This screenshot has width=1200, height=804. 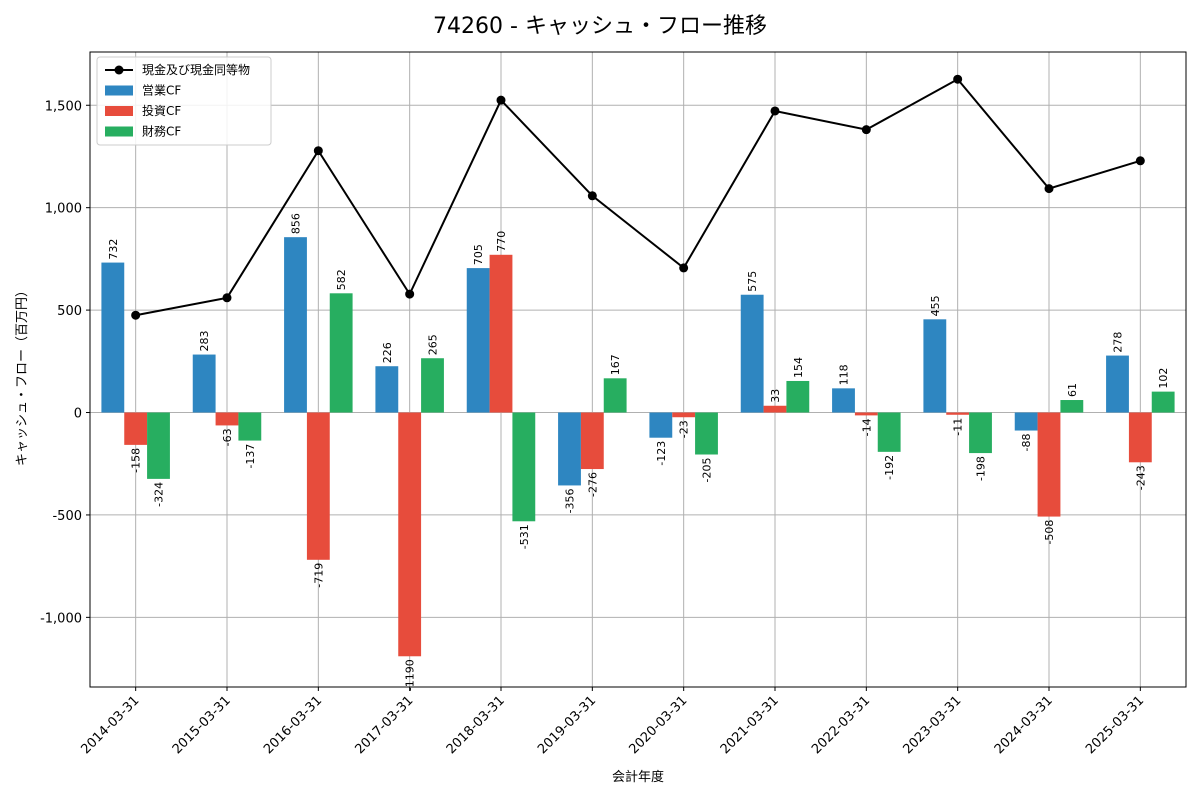 I want to click on bar-投資CF-2014-03-31, so click(x=136, y=428).